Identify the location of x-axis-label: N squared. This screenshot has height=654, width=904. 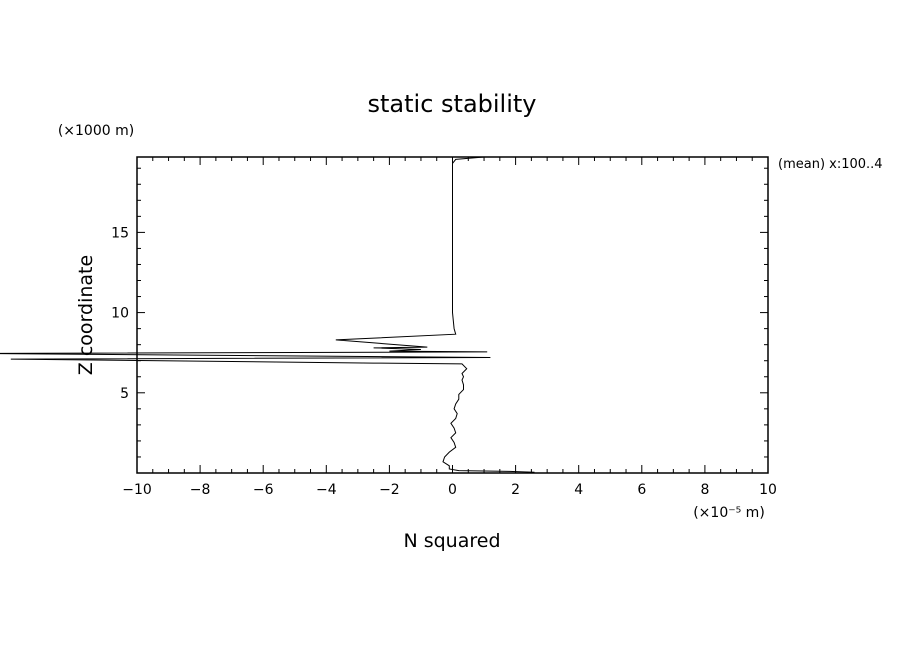
(451, 541).